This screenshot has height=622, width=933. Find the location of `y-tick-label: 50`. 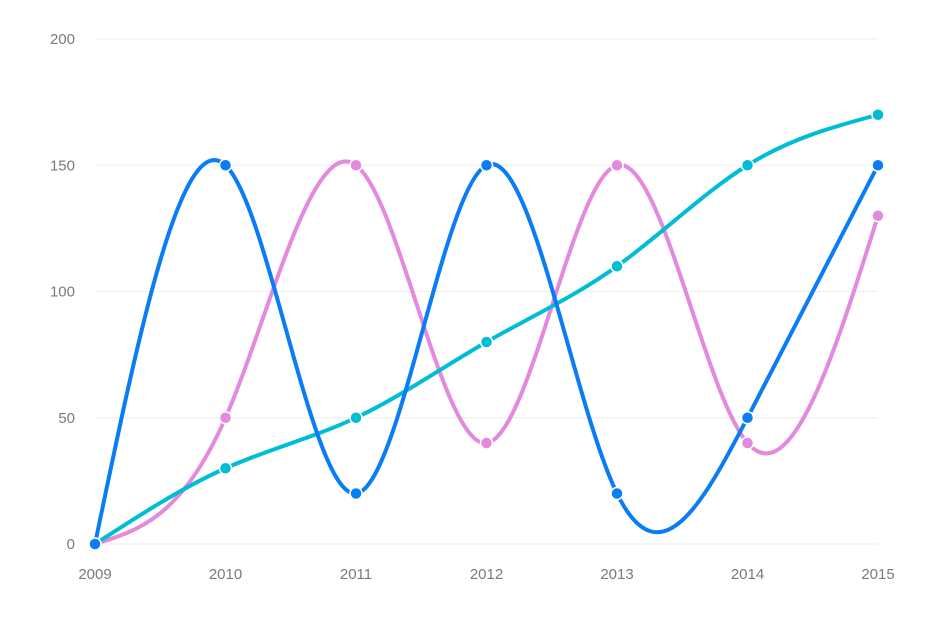

y-tick-label: 50 is located at coordinates (66, 418).